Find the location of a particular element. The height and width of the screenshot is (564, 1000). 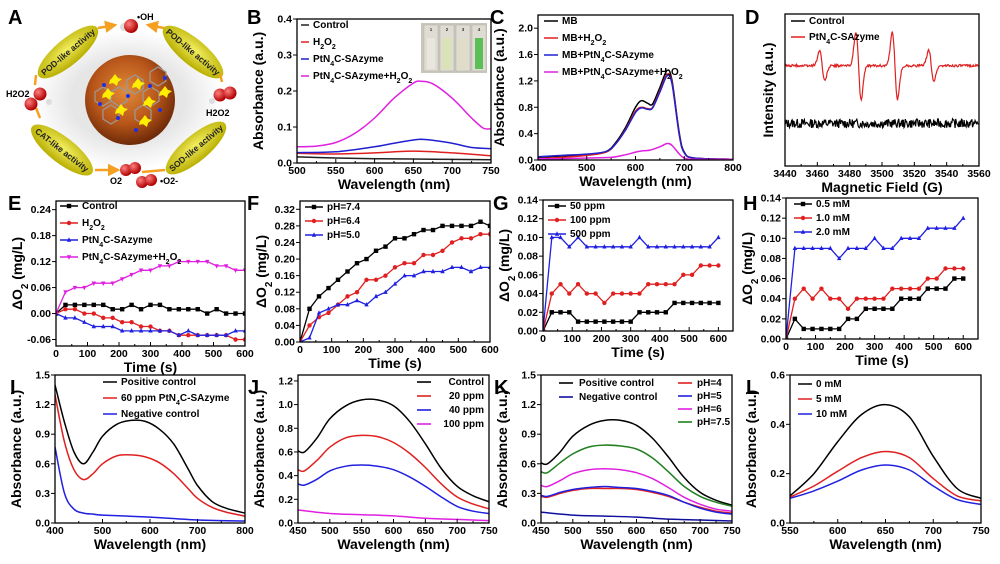

y-tick-label: 0.32 is located at coordinates (285, 210).